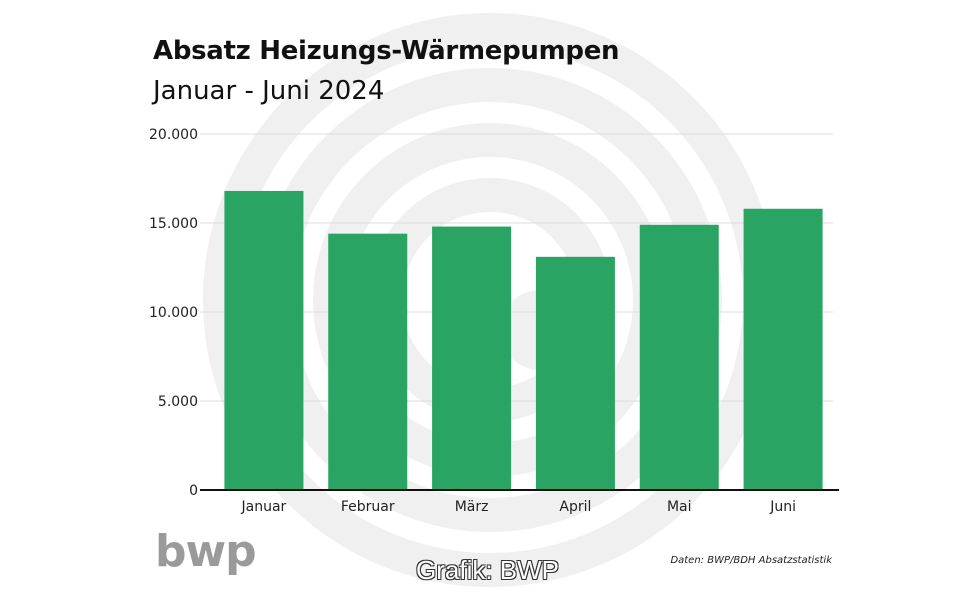  Describe the element at coordinates (575, 507) in the screenshot. I see `x-tick-label: April` at that location.